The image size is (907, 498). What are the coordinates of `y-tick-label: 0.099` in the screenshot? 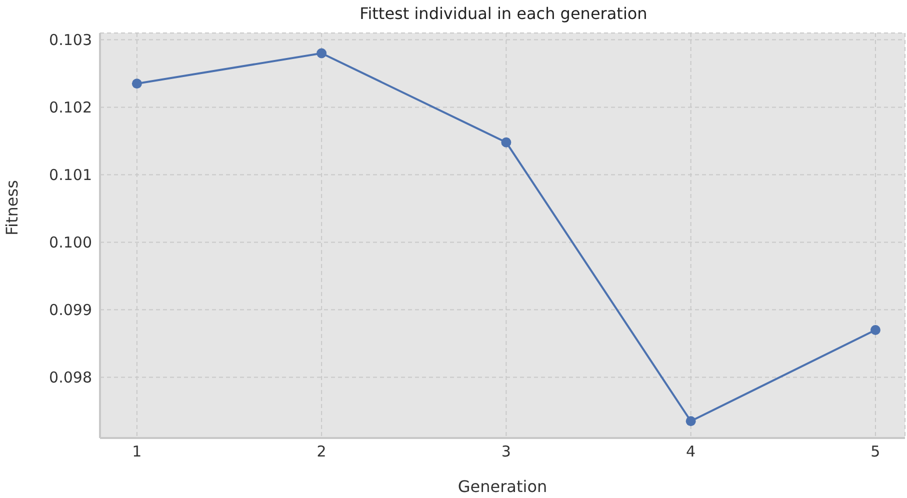 It's located at (70, 310).